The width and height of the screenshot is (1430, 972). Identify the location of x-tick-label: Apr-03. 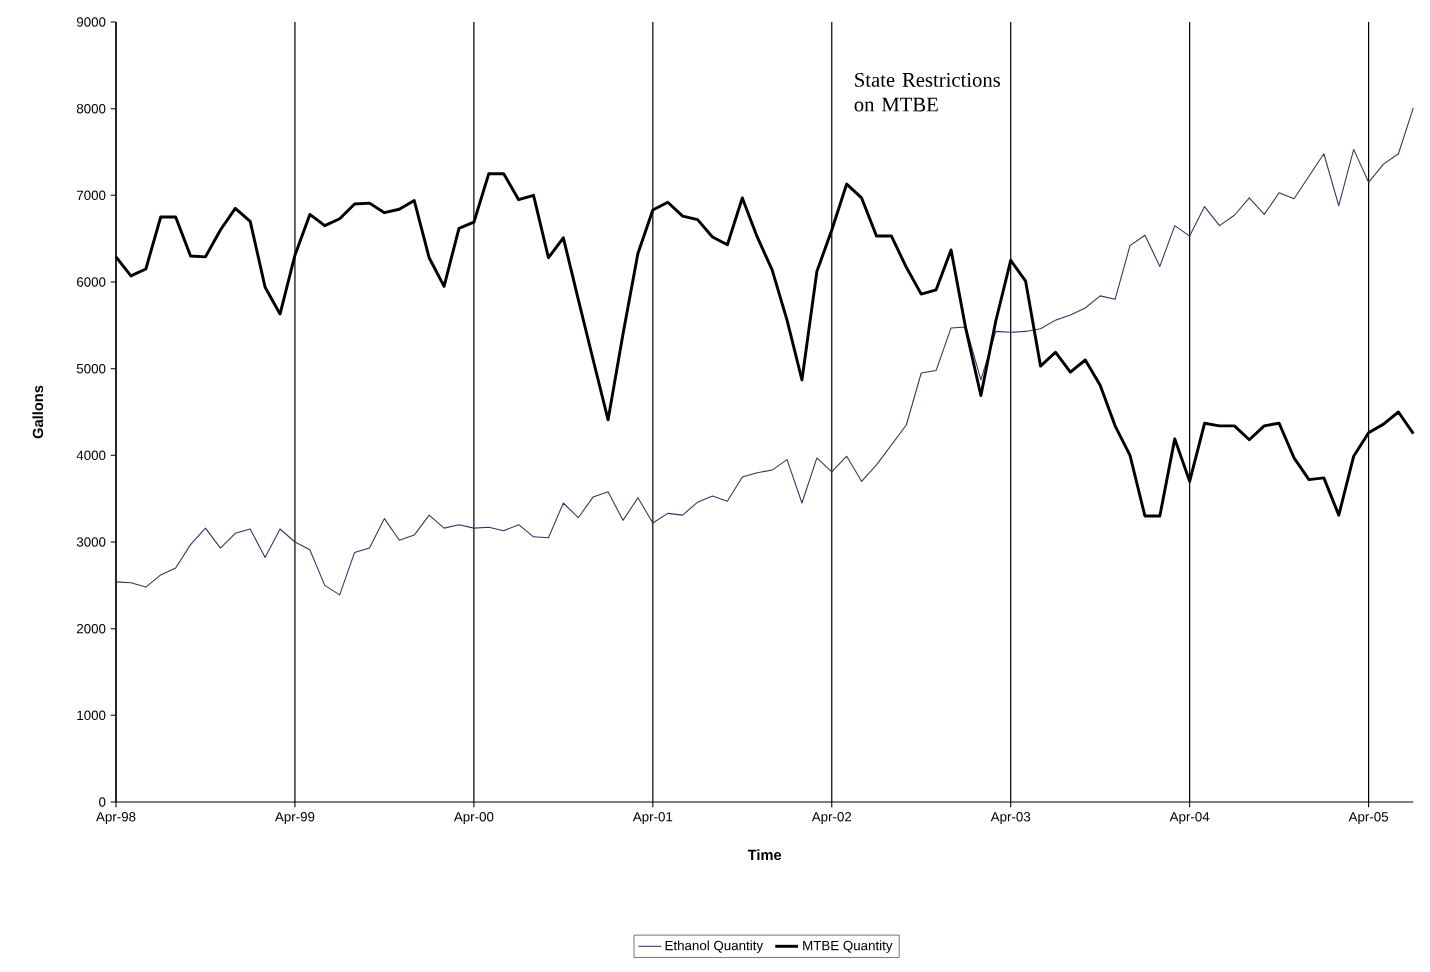
(1010, 818).